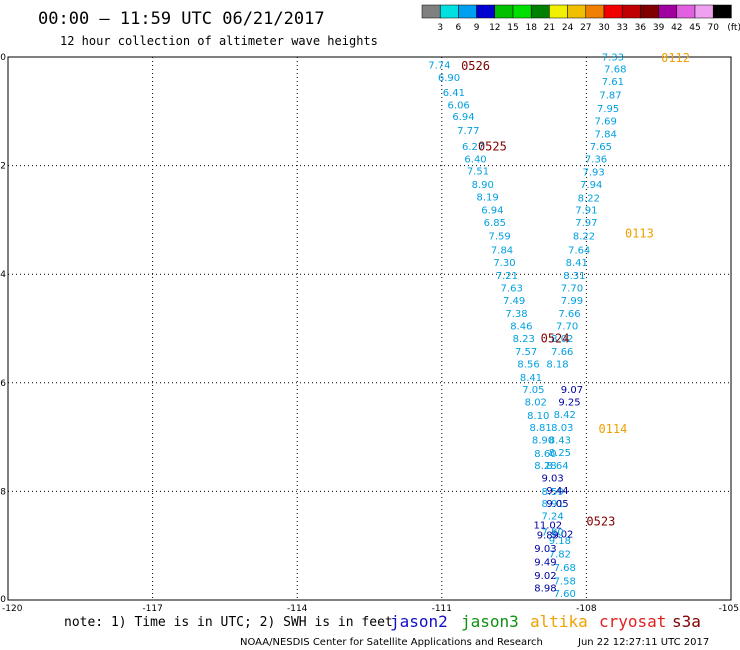 This screenshot has width=740, height=650. What do you see at coordinates (478, 172) in the screenshot?
I see `wave-height-point: 7.51` at bounding box center [478, 172].